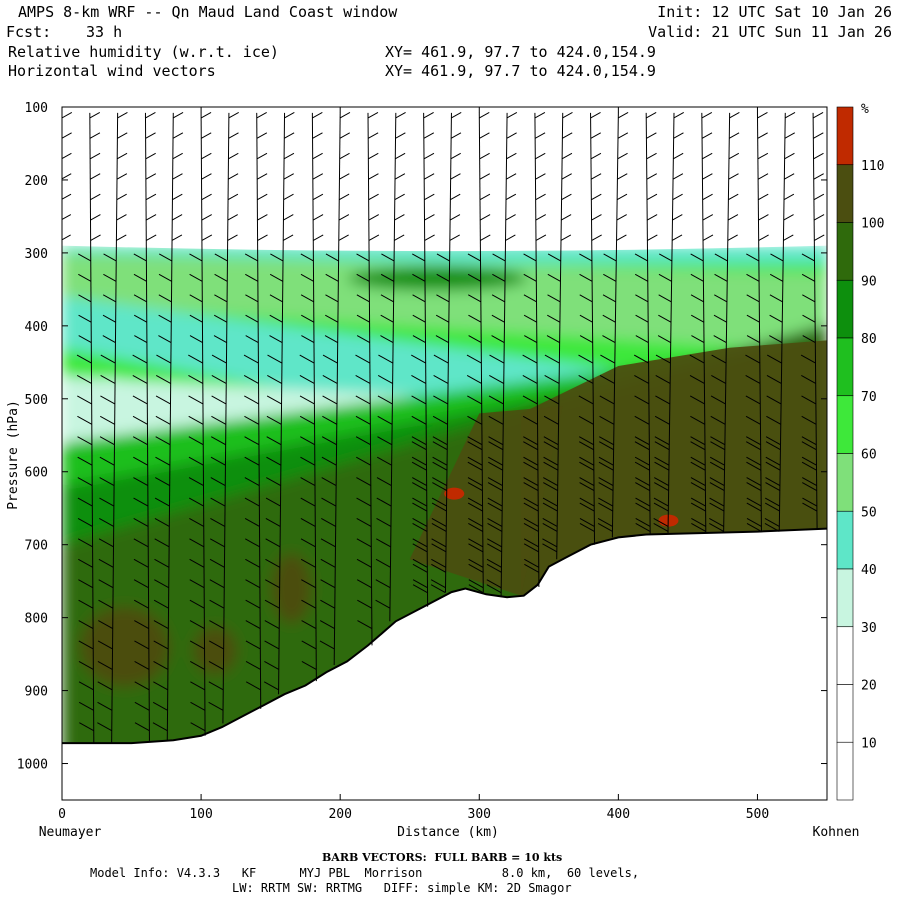  Describe the element at coordinates (339, 814) in the screenshot. I see `x-tick-label: 200` at that location.